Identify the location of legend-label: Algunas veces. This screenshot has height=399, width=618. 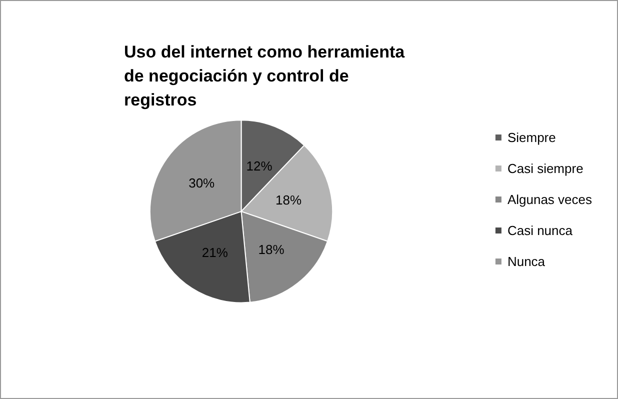
(549, 199).